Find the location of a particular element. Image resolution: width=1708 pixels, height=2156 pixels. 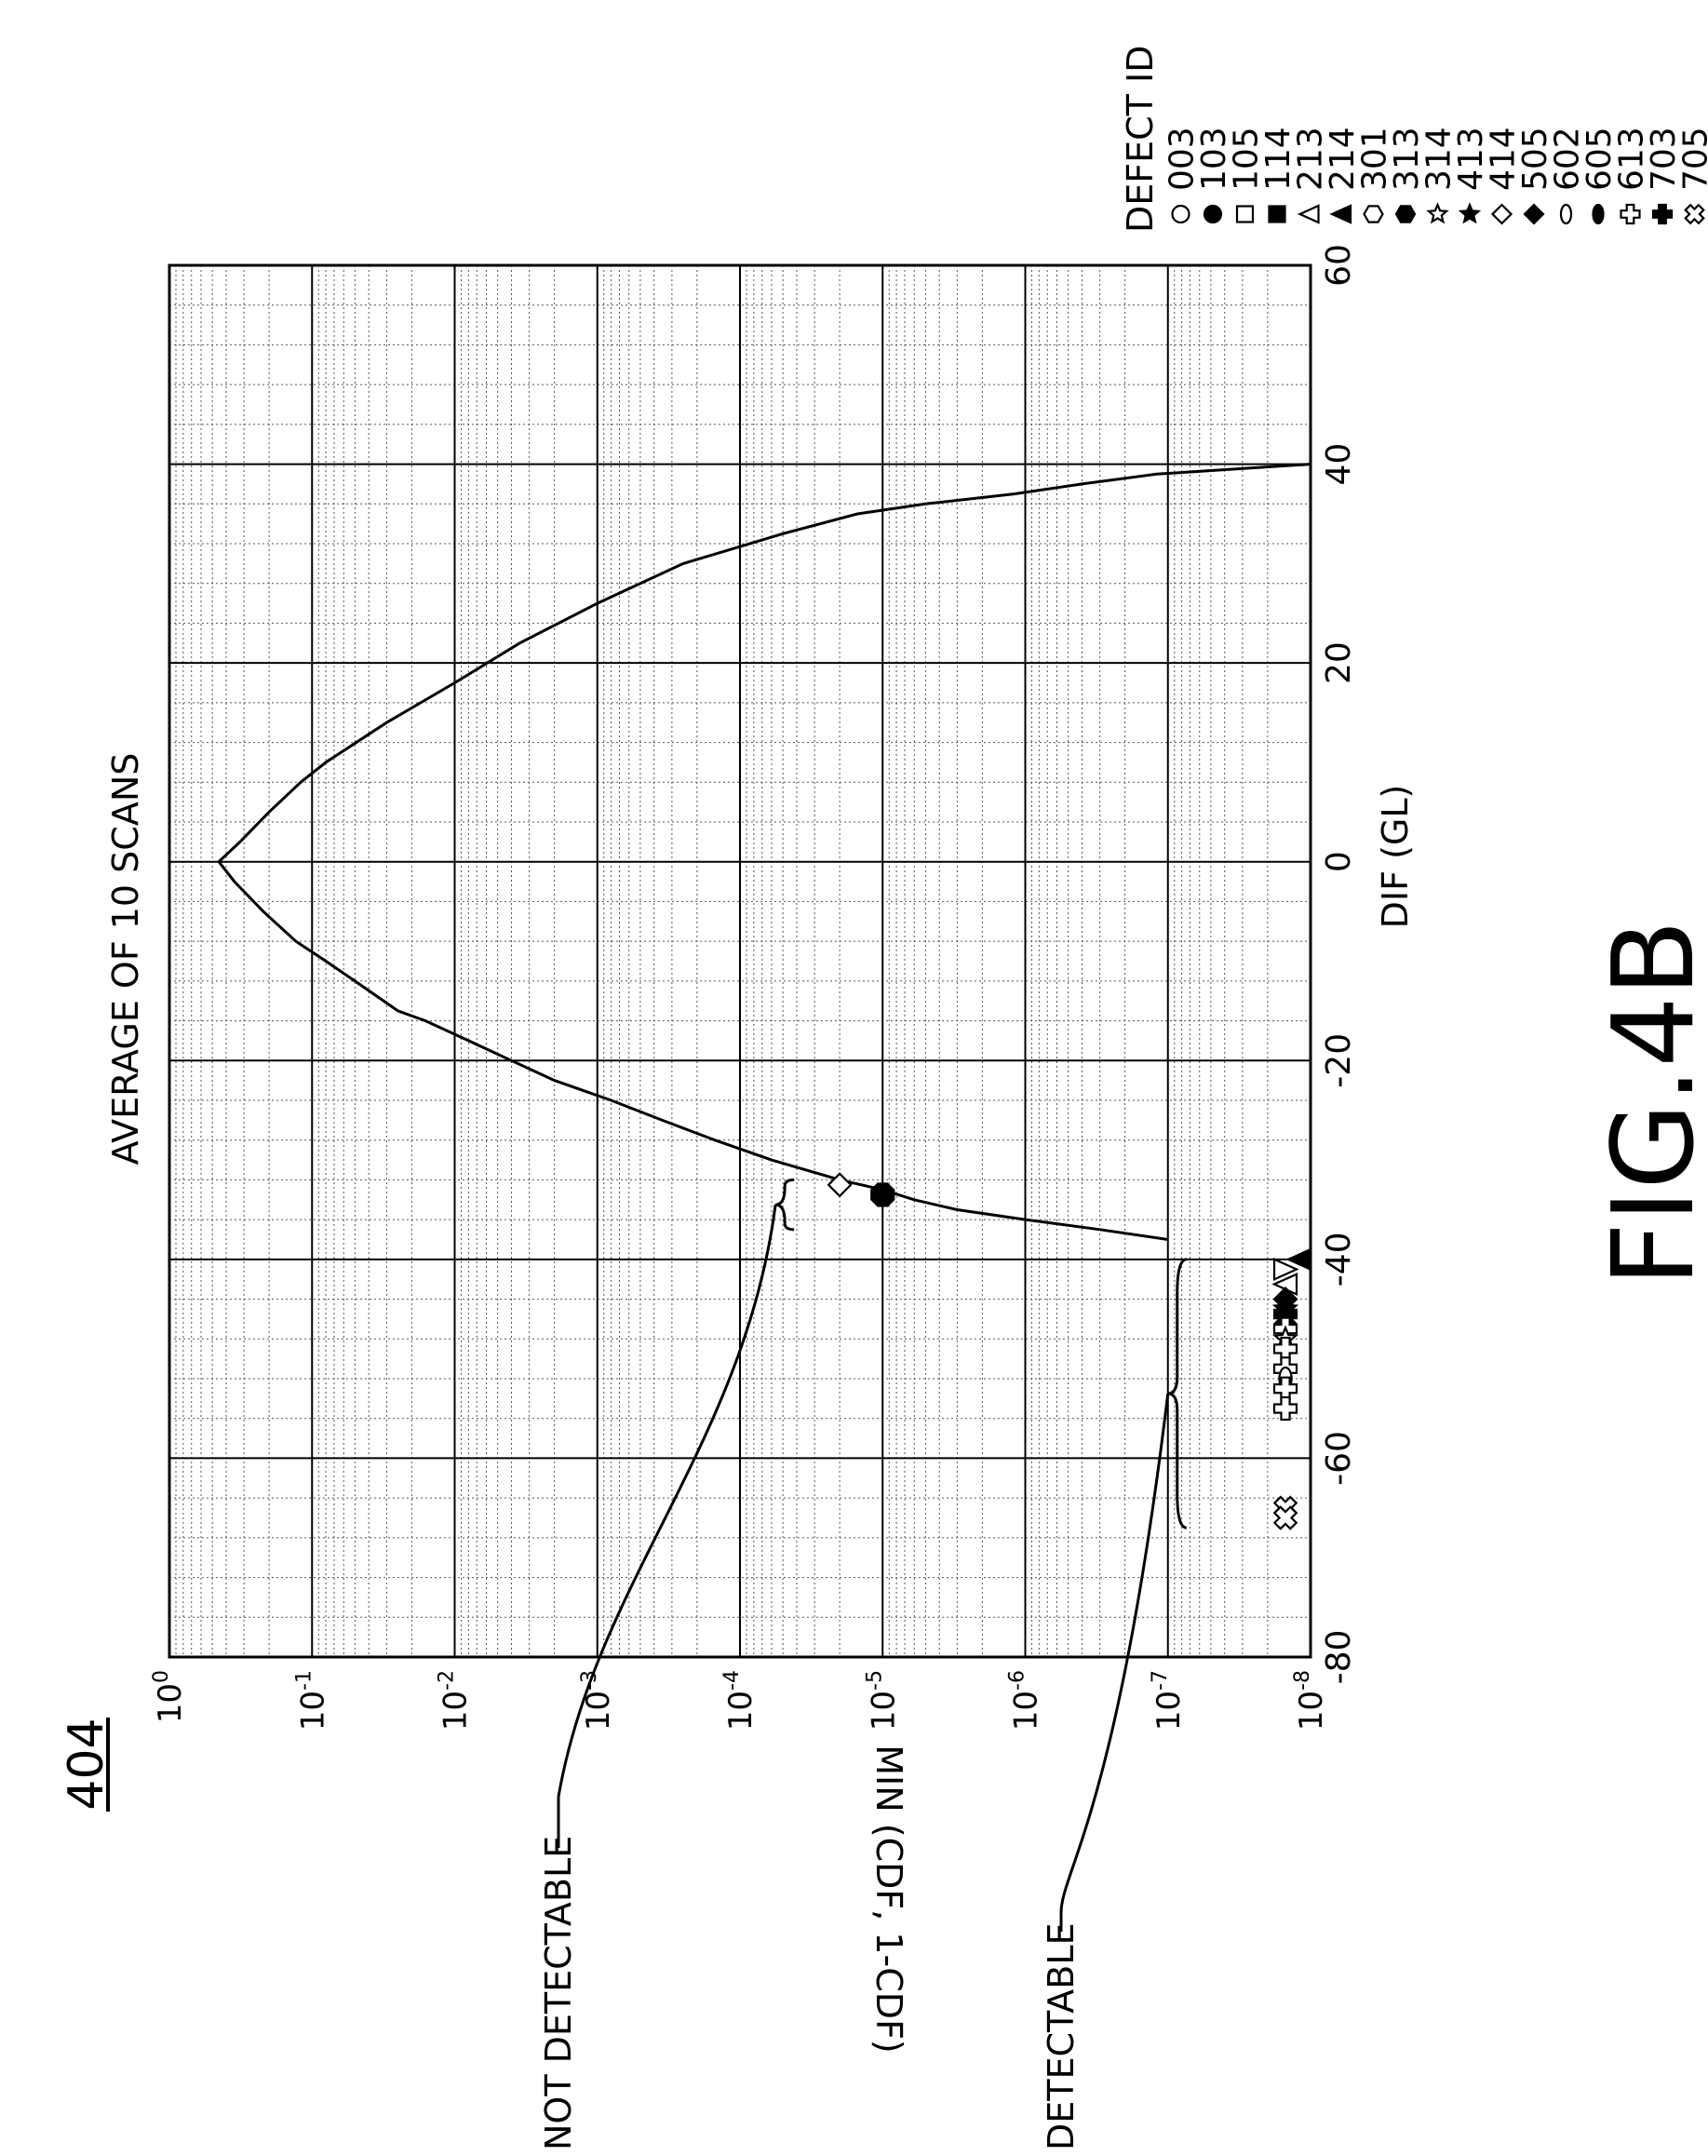

y-tick-label: 10-4 is located at coordinates (740, 1700).